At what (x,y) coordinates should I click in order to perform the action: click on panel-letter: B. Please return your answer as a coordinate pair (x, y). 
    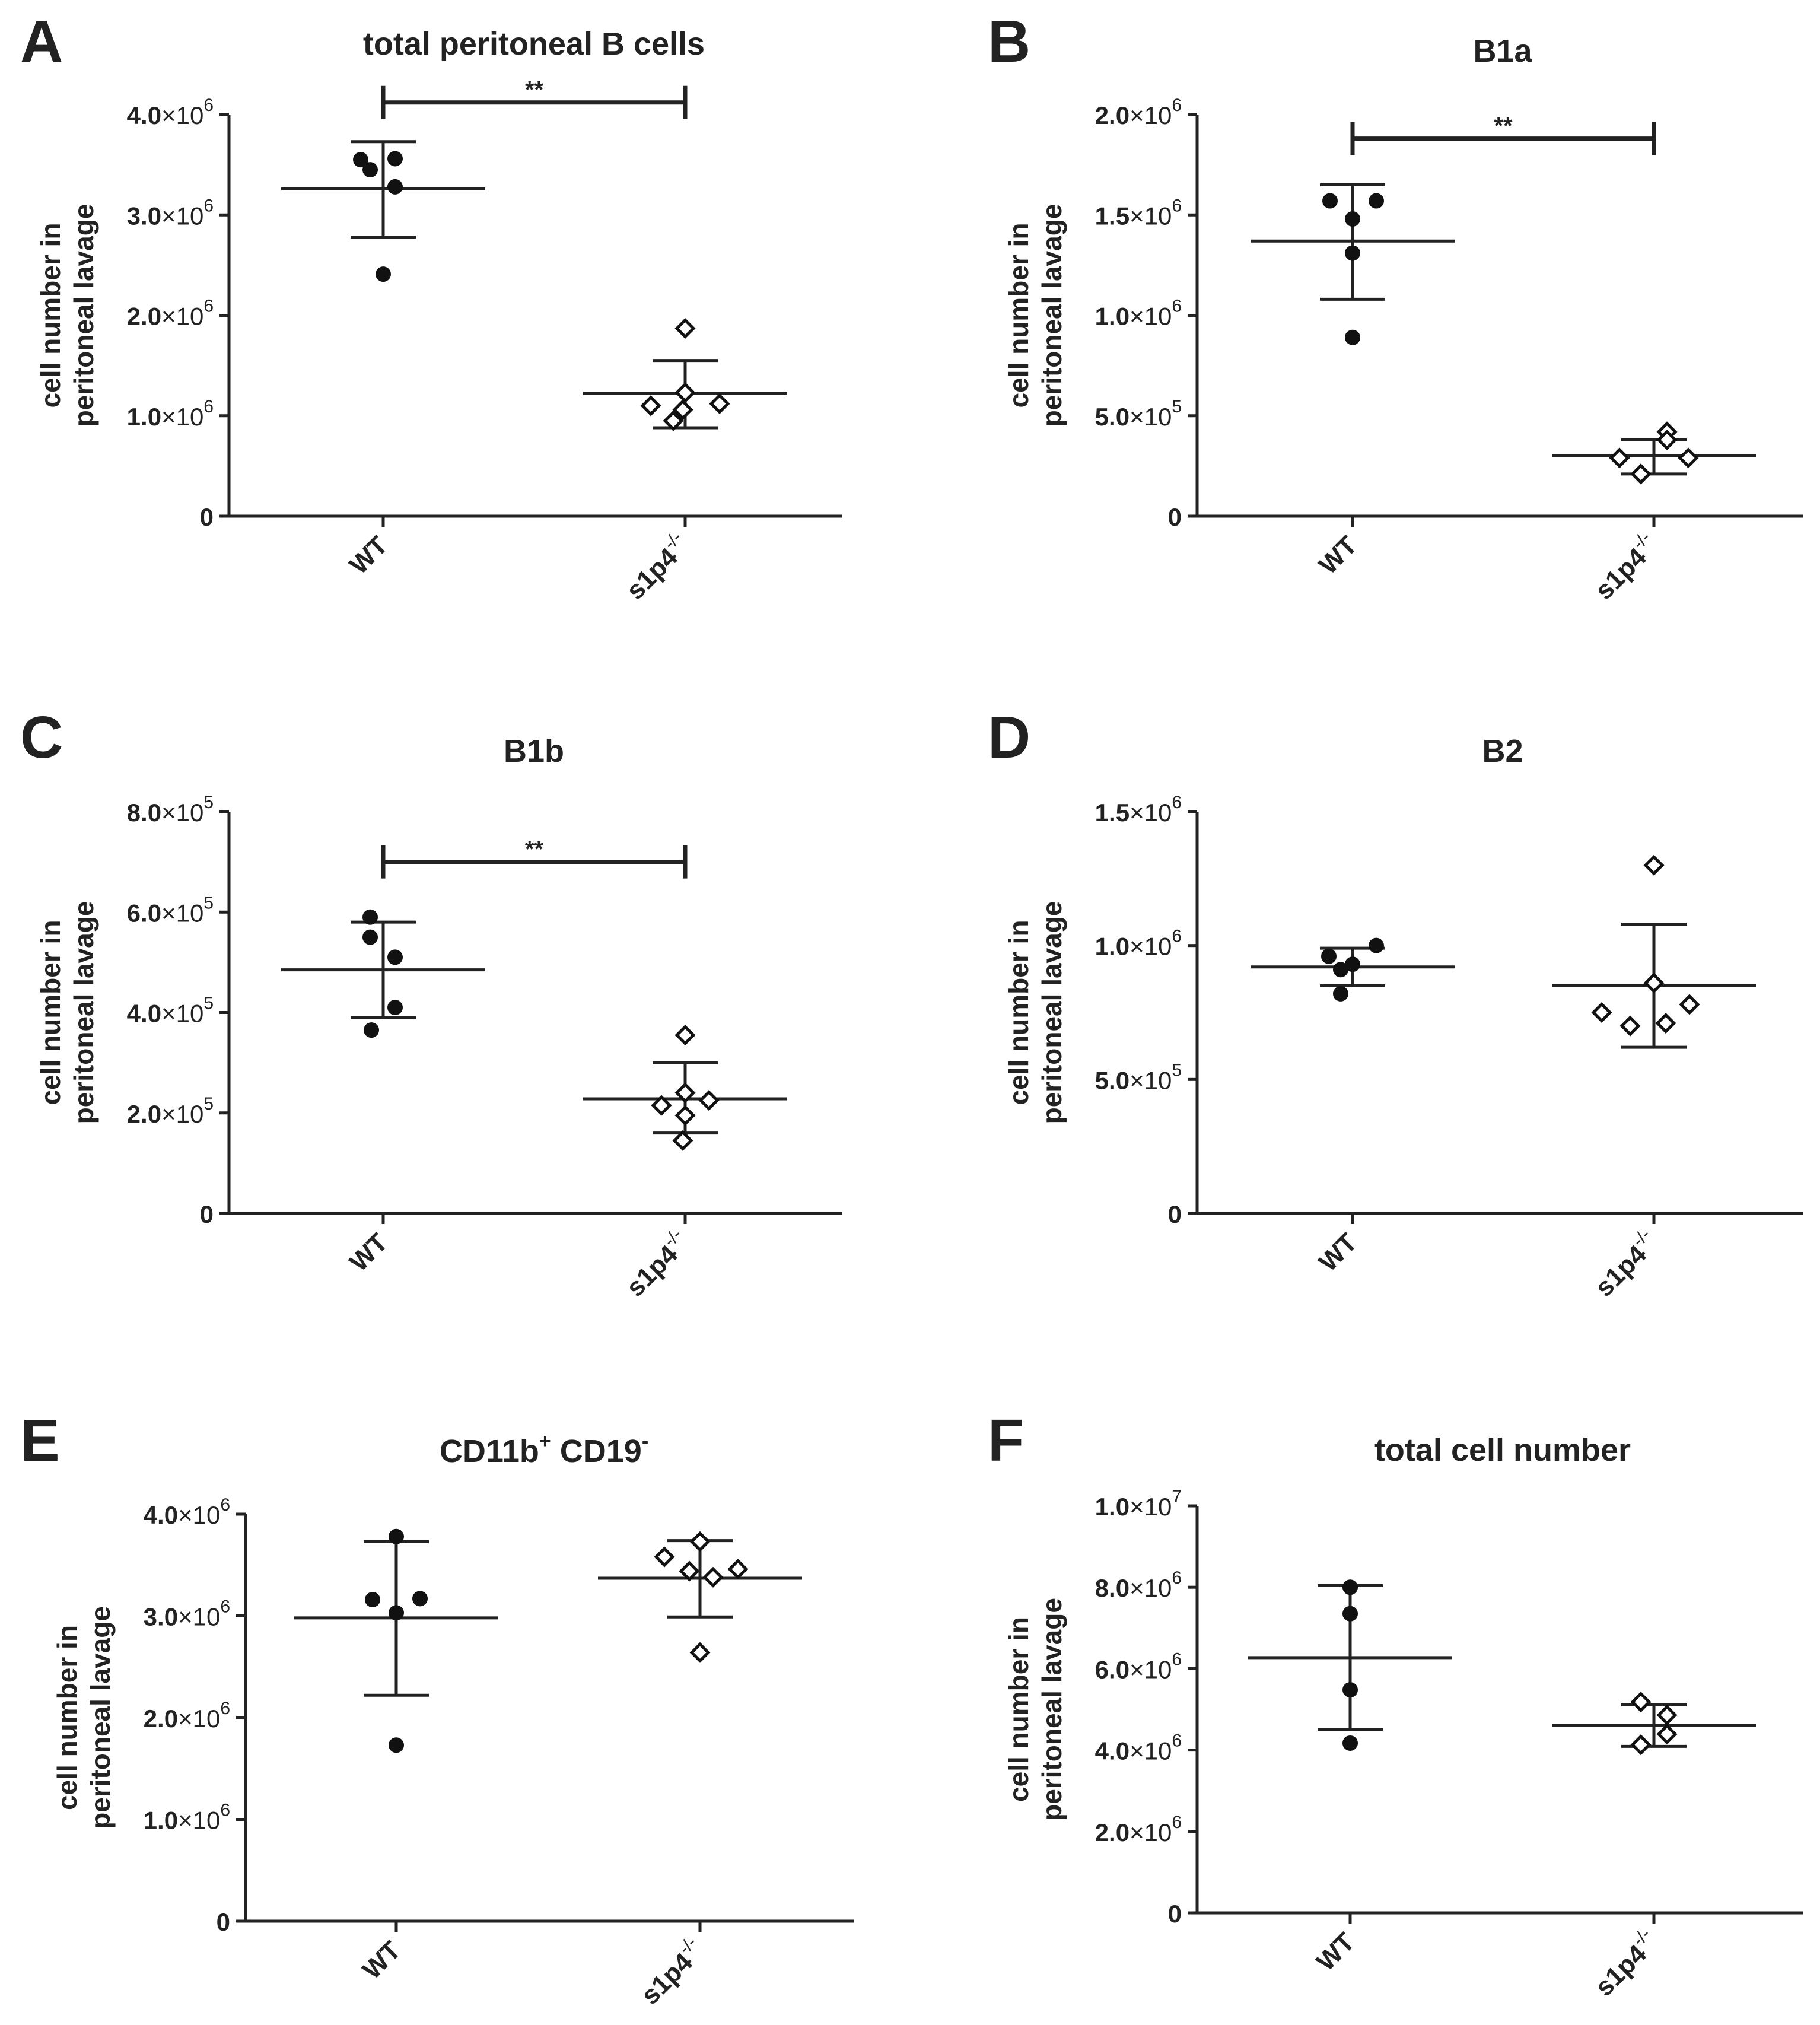
    Looking at the image, I should click on (1009, 42).